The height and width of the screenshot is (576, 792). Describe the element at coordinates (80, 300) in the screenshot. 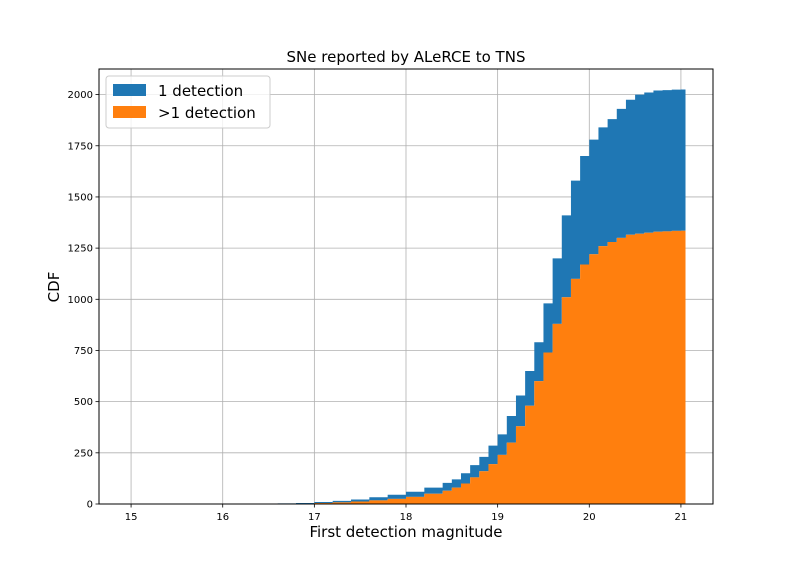

I see `y-tick-label: 1000` at that location.